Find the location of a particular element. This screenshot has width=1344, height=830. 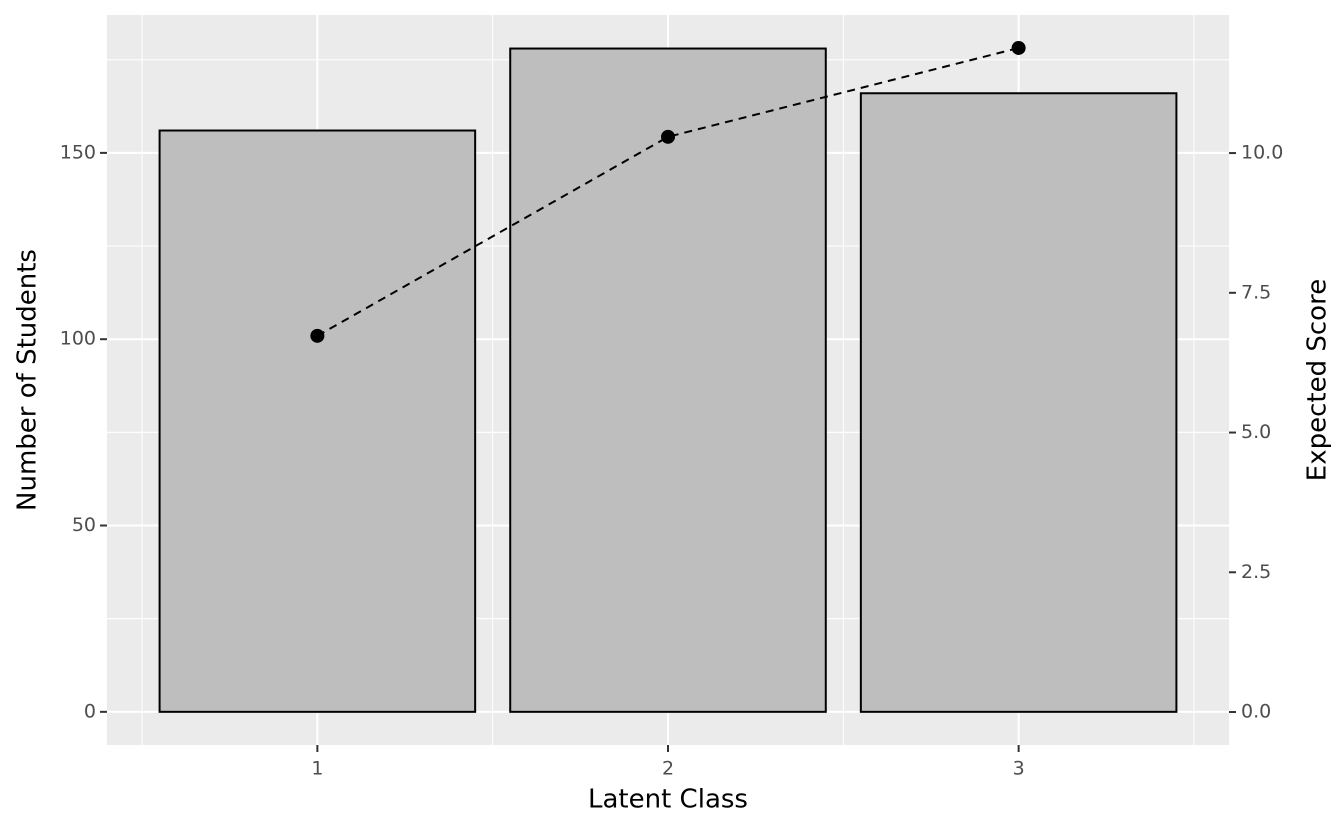

y-tick-label: 0 is located at coordinates (90, 711).